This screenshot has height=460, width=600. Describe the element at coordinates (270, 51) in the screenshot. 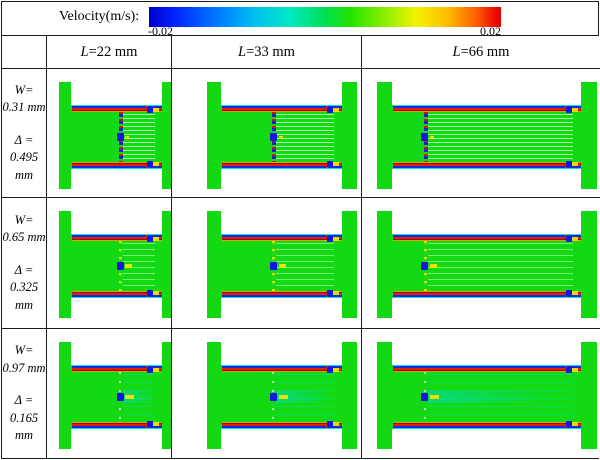

I see `header-value: =33 mm` at that location.